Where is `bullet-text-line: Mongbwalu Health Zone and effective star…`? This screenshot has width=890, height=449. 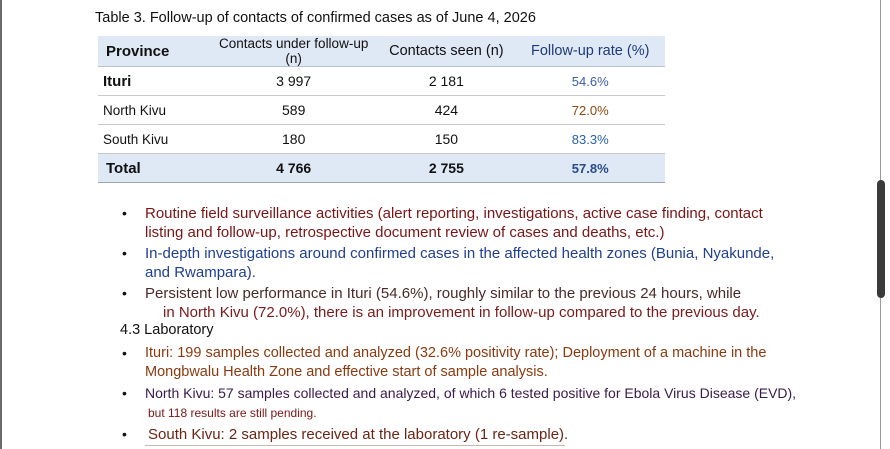 bullet-text-line: Mongbwalu Health Zone and effective star… is located at coordinates (346, 372).